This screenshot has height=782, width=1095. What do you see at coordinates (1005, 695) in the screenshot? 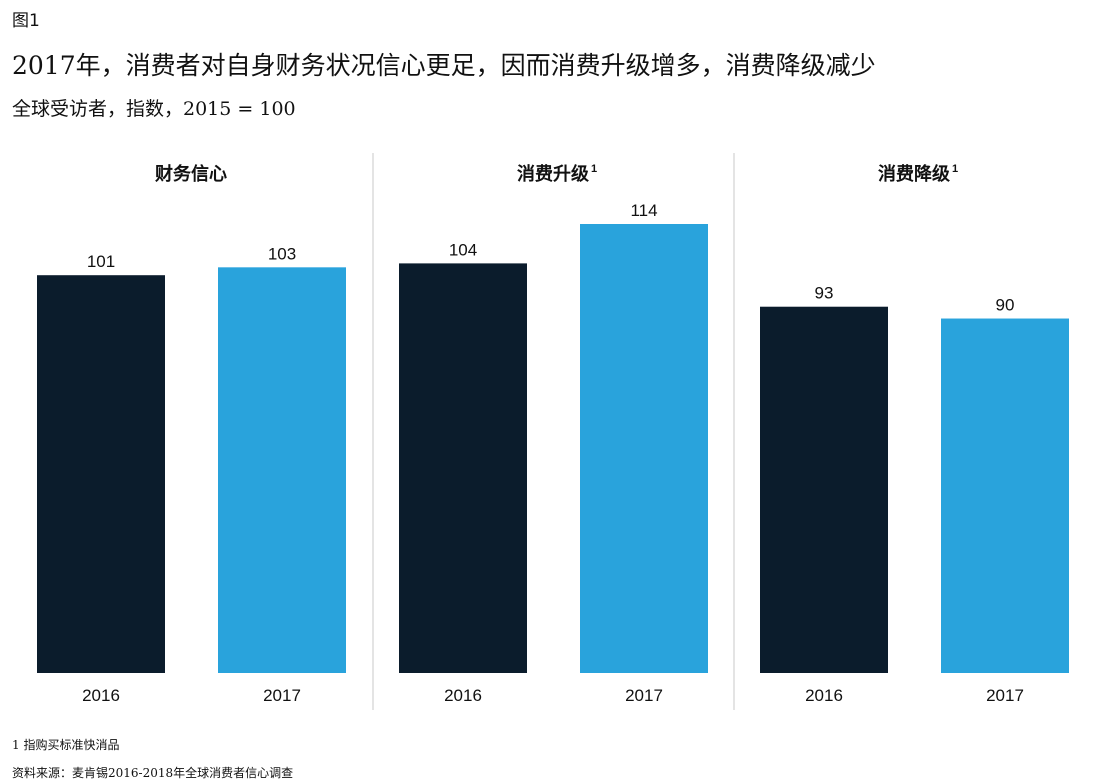
I see `category-label-3-2017: 2017` at bounding box center [1005, 695].